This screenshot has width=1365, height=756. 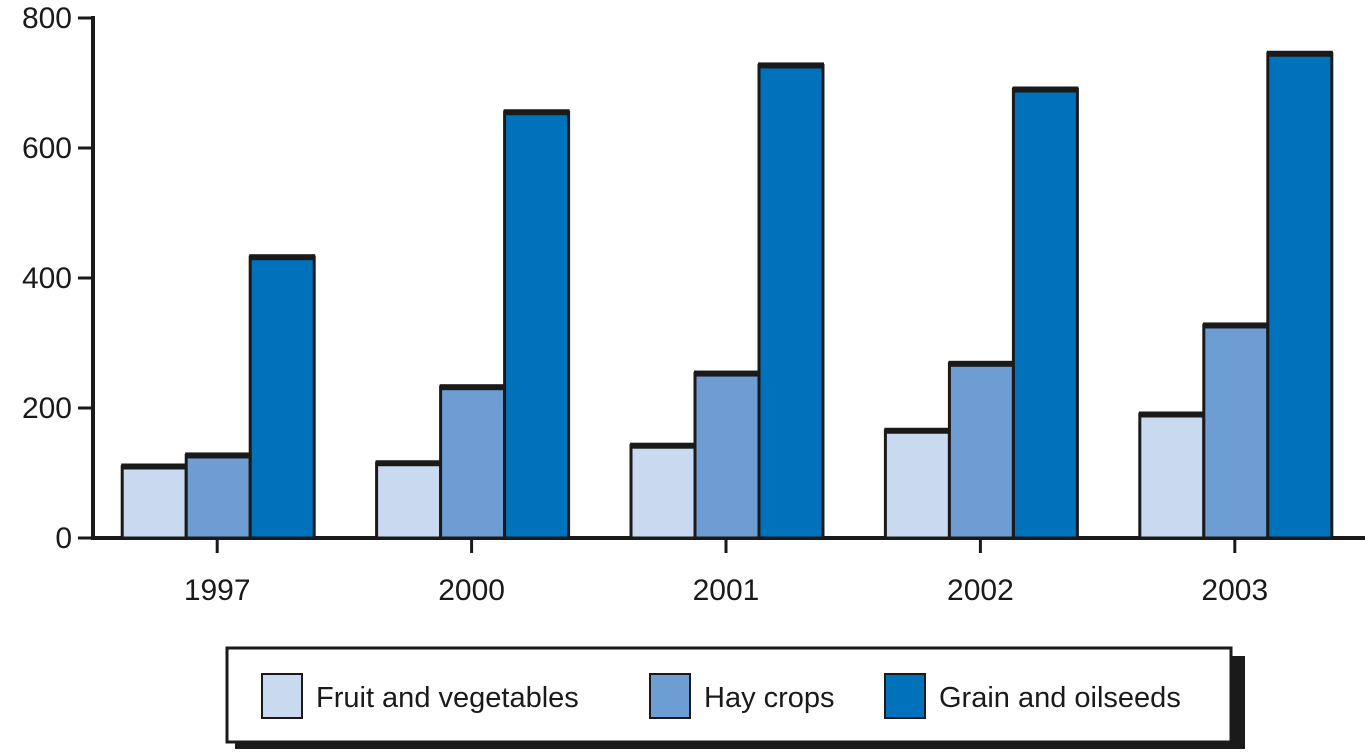 I want to click on bar-fruit-and-vegetables-2002, so click(x=917, y=484).